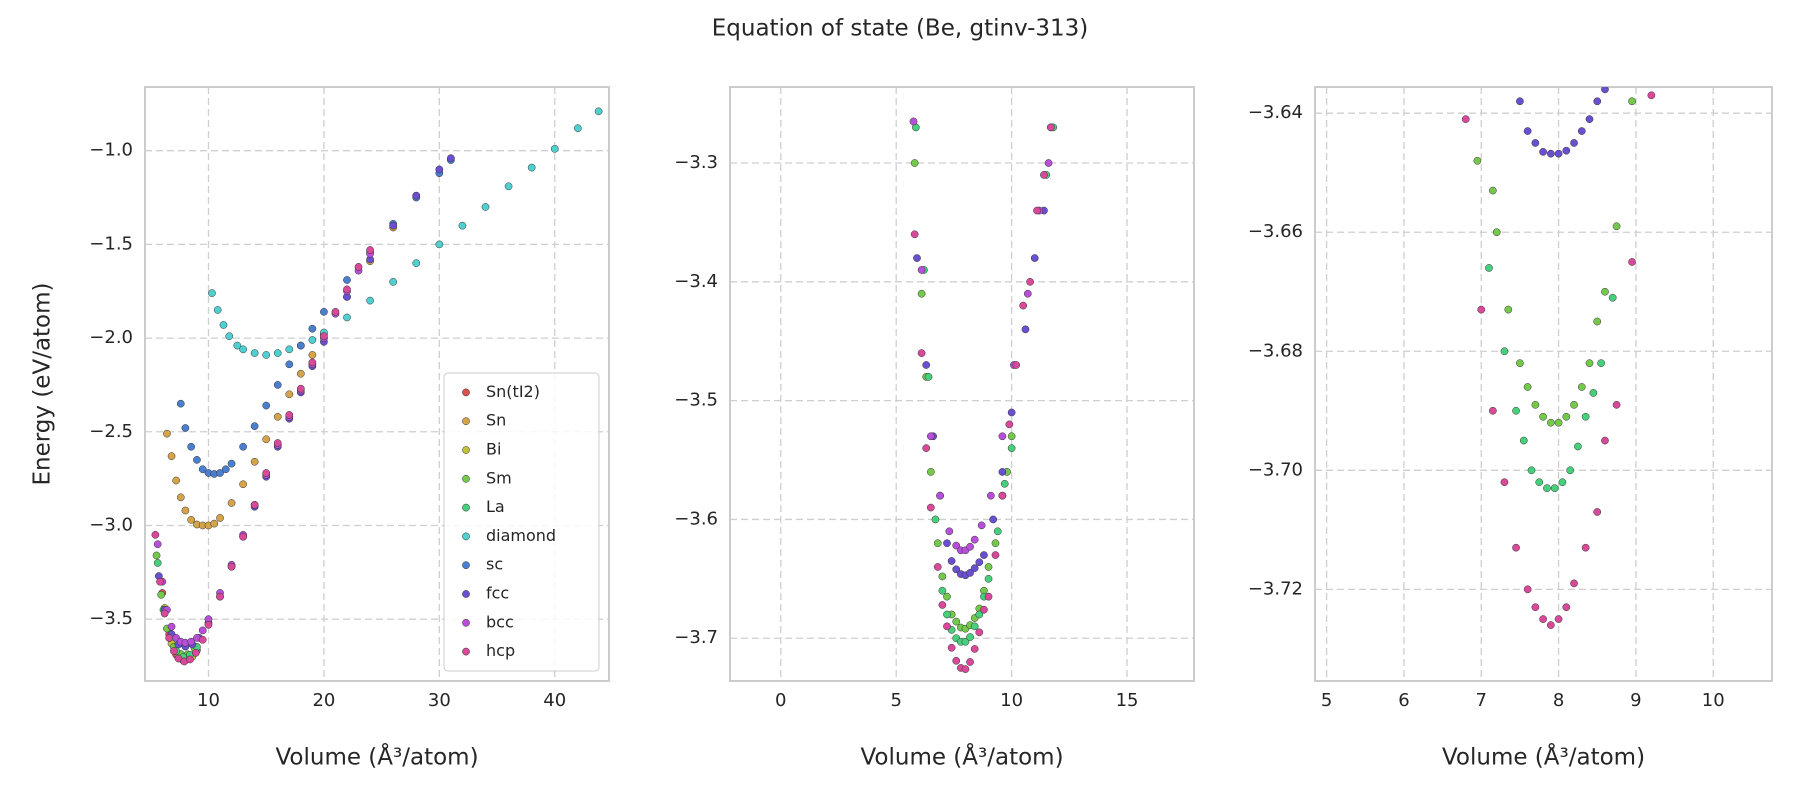  What do you see at coordinates (696, 518) in the screenshot?
I see `y-tick-label: −3.6` at bounding box center [696, 518].